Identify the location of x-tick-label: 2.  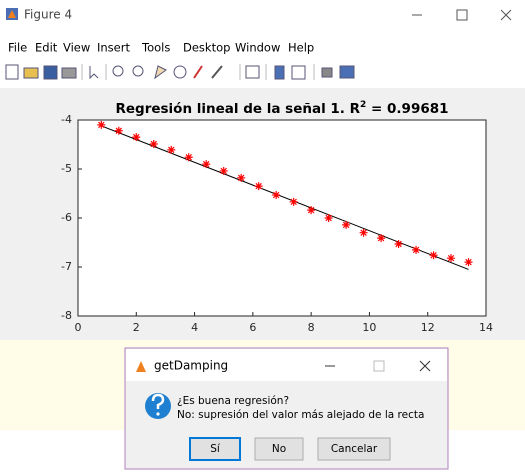
(136, 327).